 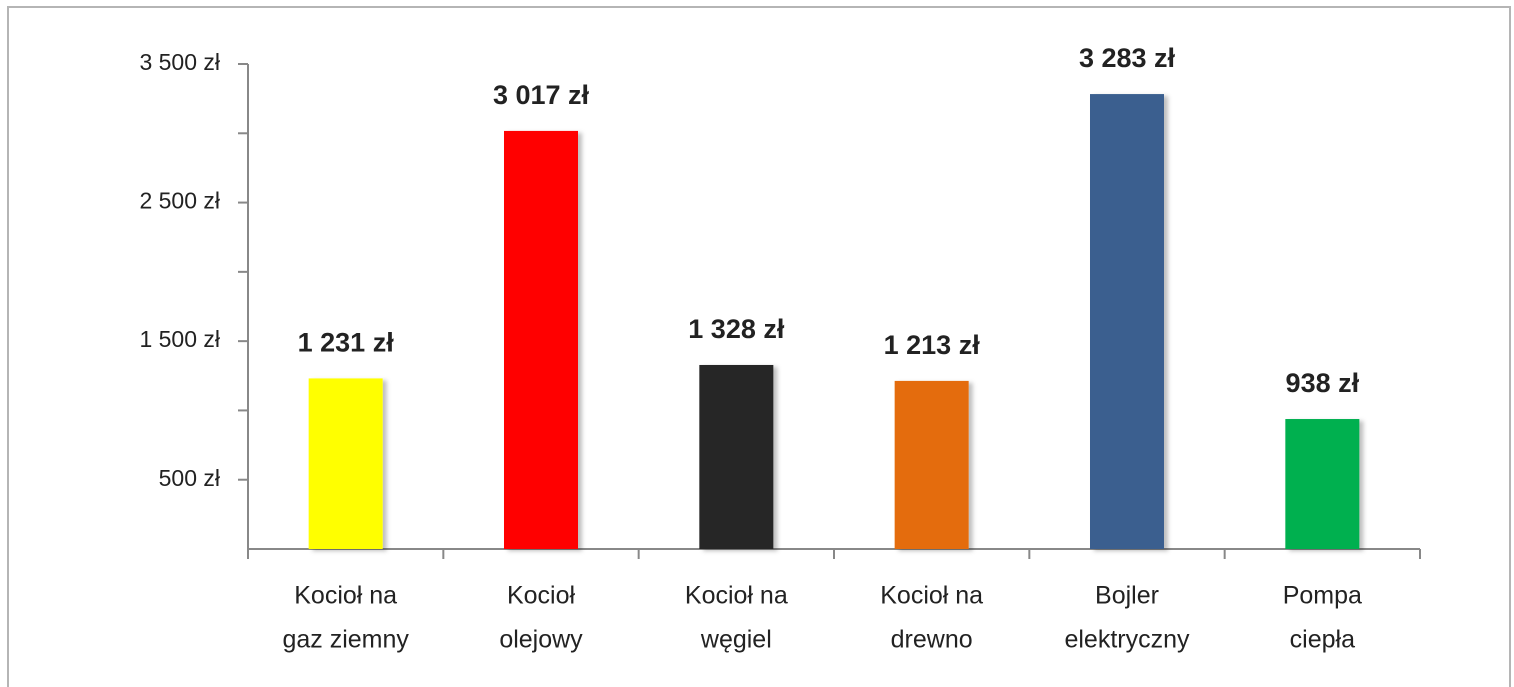 What do you see at coordinates (1127, 596) in the screenshot?
I see `x-tick-label: Bojler` at bounding box center [1127, 596].